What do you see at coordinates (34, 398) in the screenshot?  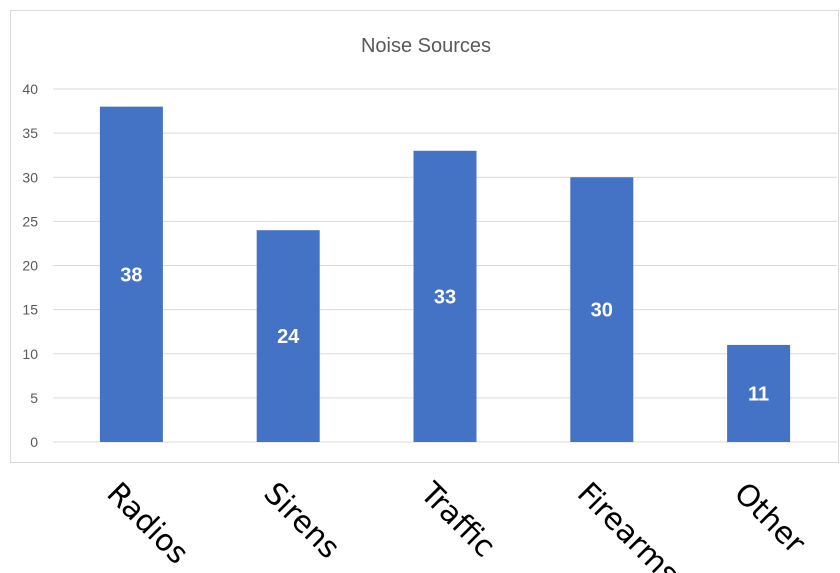 I see `y-tick-label-5: 5` at bounding box center [34, 398].